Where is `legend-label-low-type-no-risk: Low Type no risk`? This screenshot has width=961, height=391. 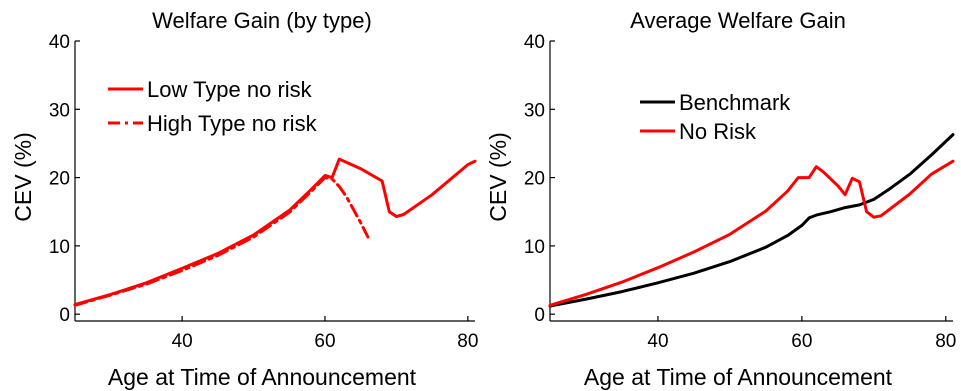 legend-label-low-type-no-risk: Low Type no risk is located at coordinates (230, 89).